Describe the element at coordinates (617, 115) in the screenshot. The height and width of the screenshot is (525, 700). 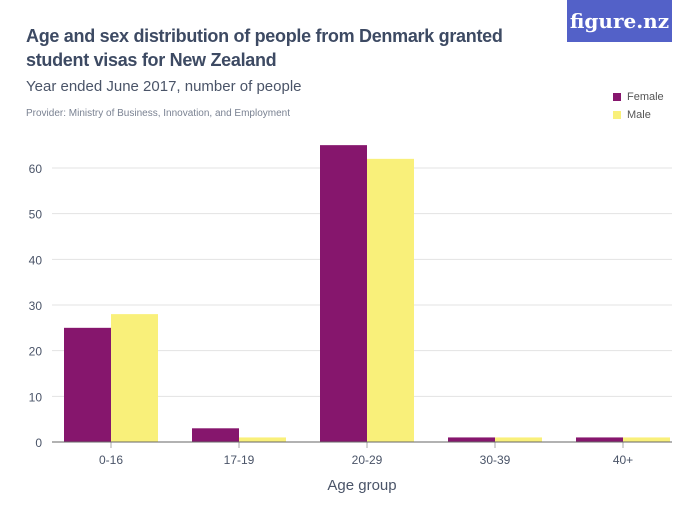
I see `legend-swatch-male` at that location.